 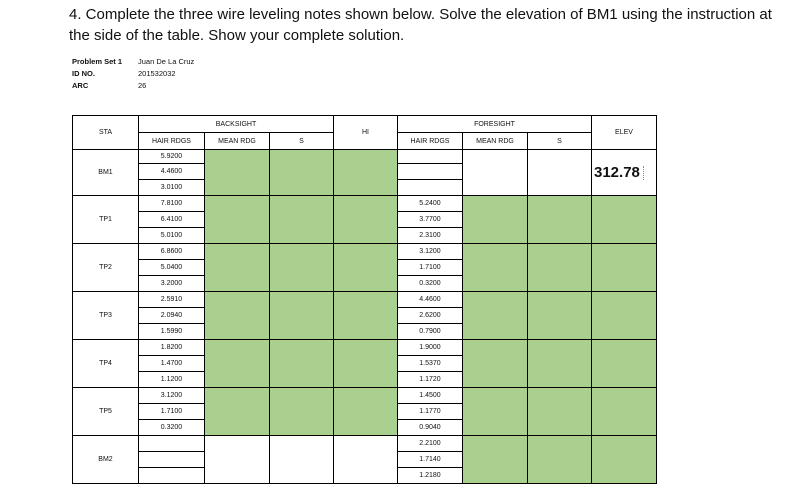 What do you see at coordinates (171, 379) in the screenshot?
I see `bs-hair-reading: 1.1200` at bounding box center [171, 379].